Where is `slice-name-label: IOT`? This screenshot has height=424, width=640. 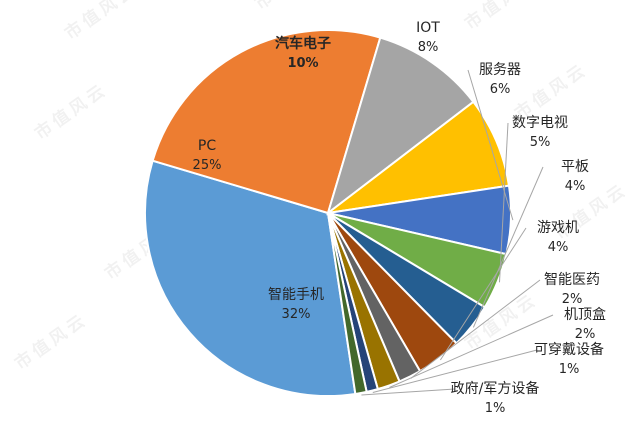
slice-name-label: IOT is located at coordinates (428, 28).